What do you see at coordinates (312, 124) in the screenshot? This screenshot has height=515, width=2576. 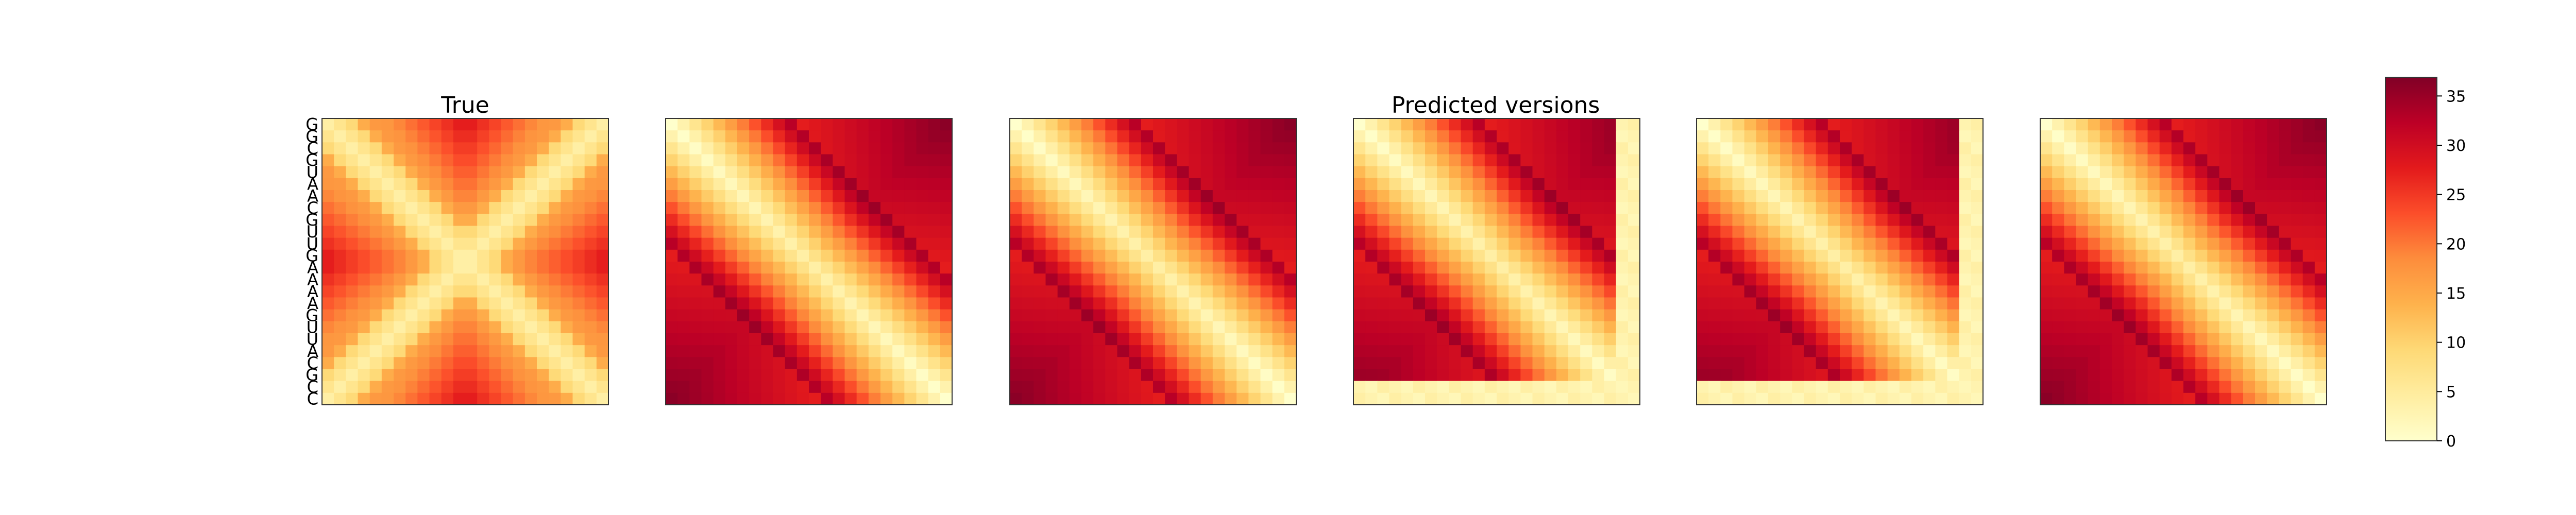 I see `sequence-label: G` at bounding box center [312, 124].